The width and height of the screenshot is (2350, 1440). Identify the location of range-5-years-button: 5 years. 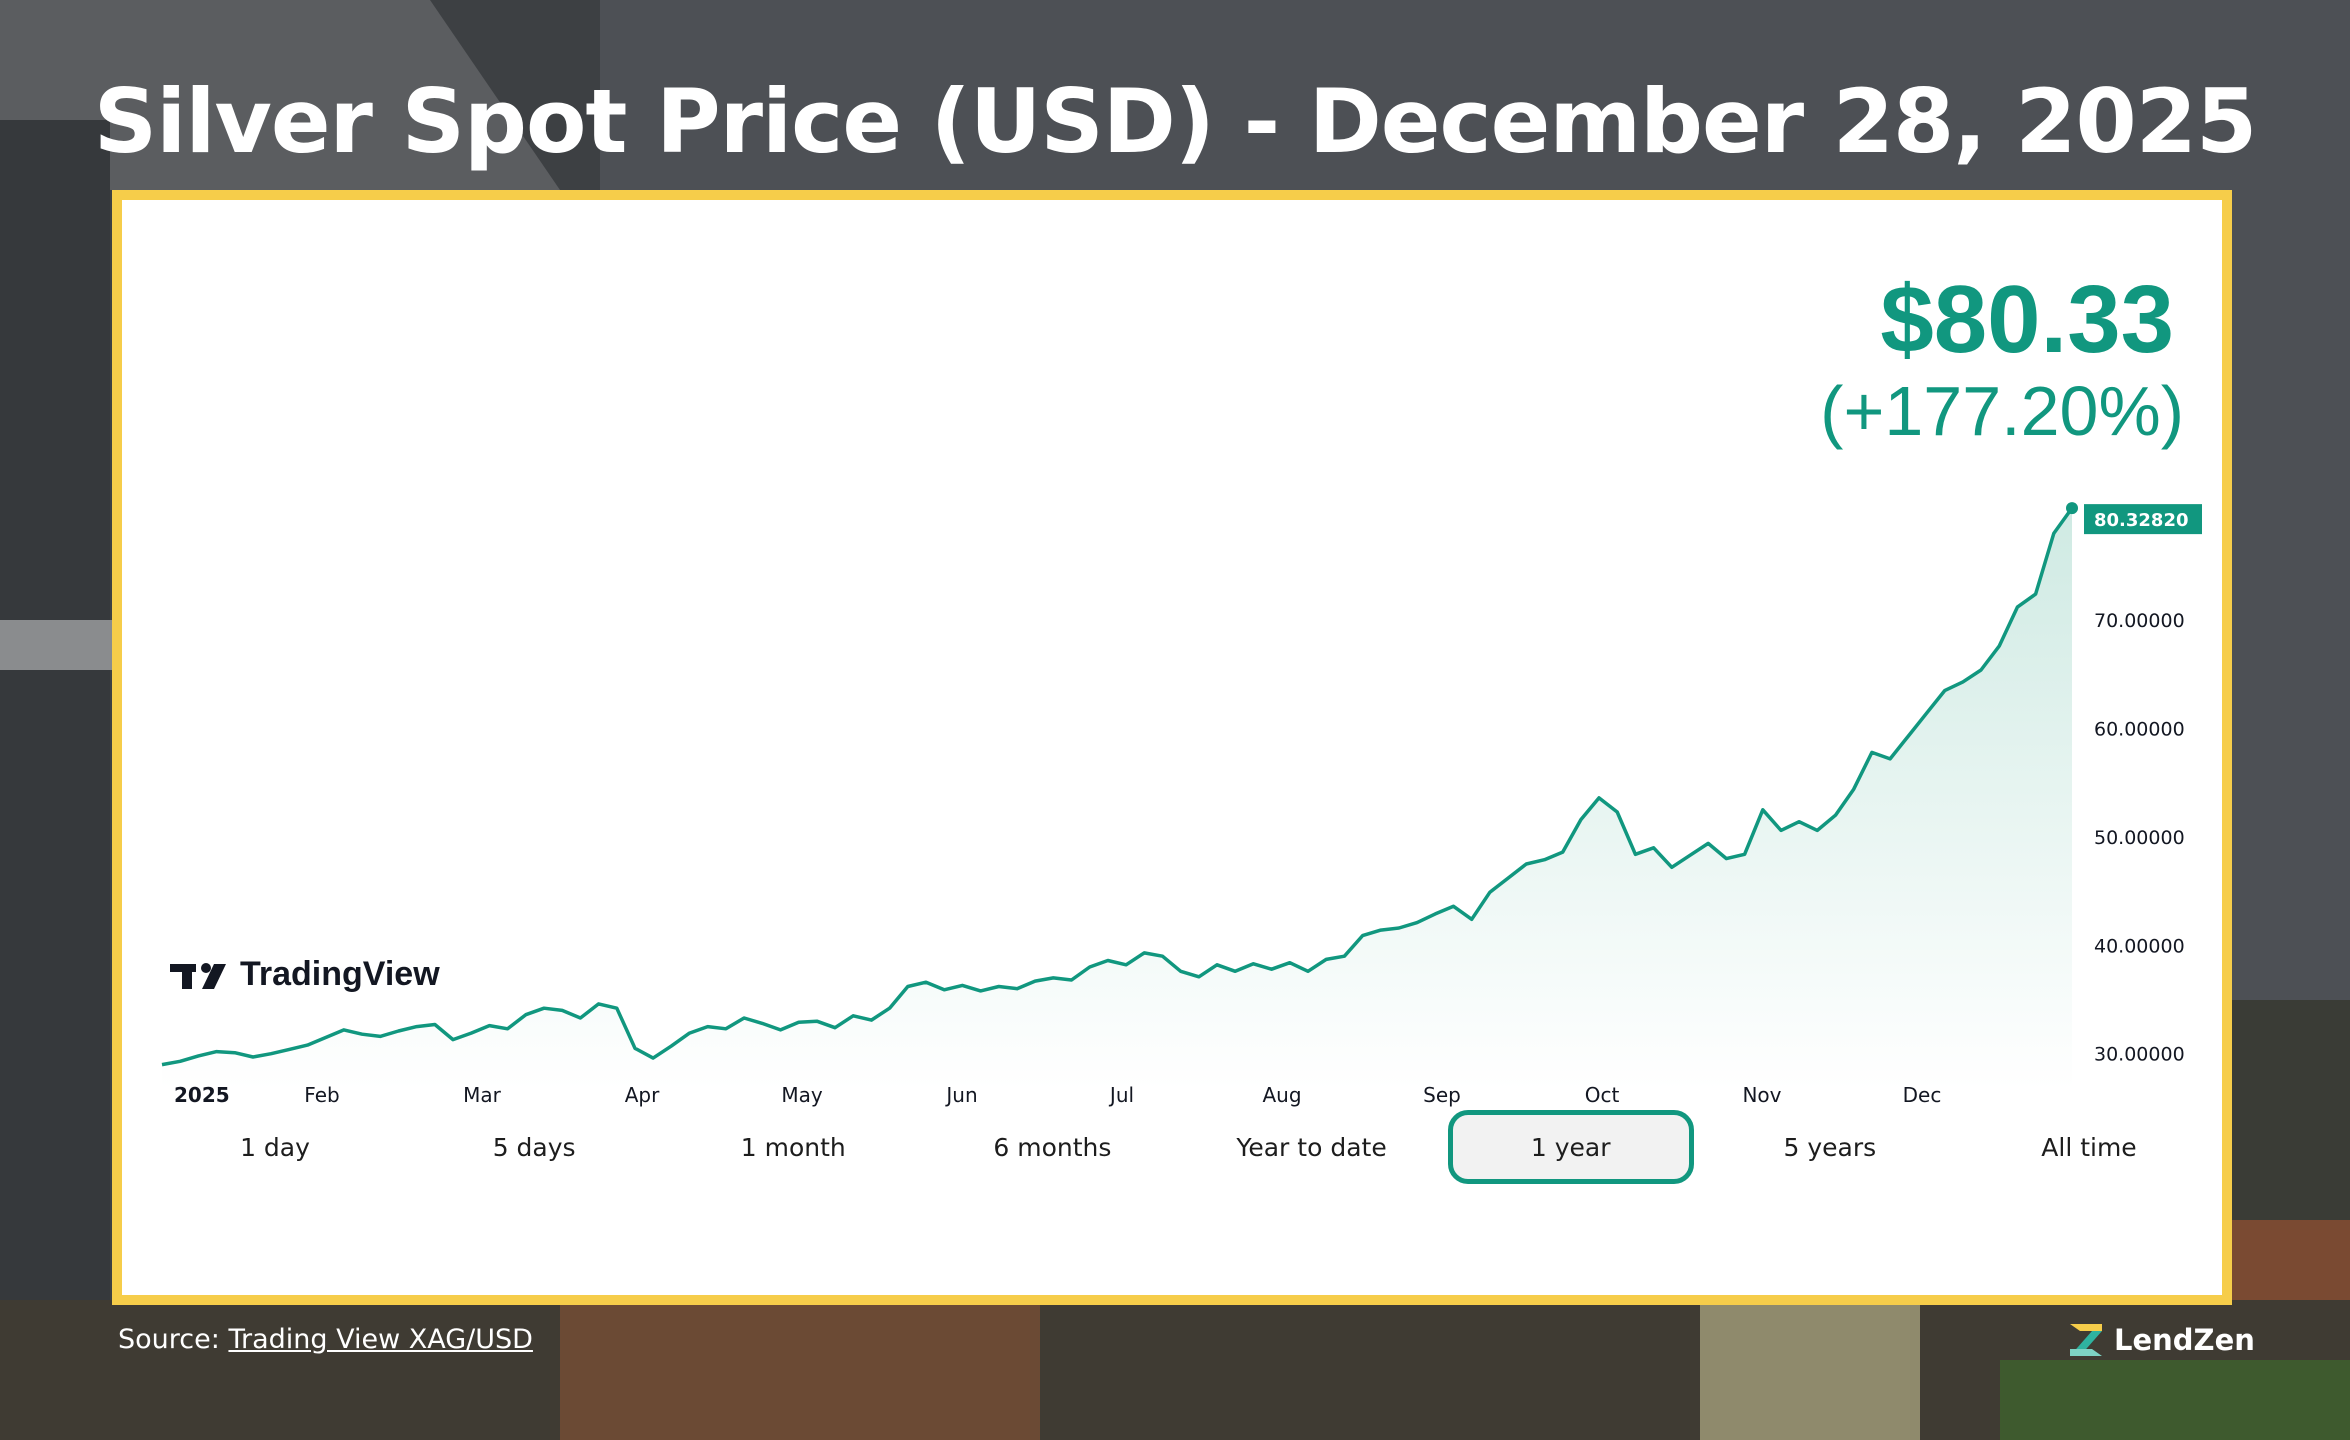
(1830, 1147).